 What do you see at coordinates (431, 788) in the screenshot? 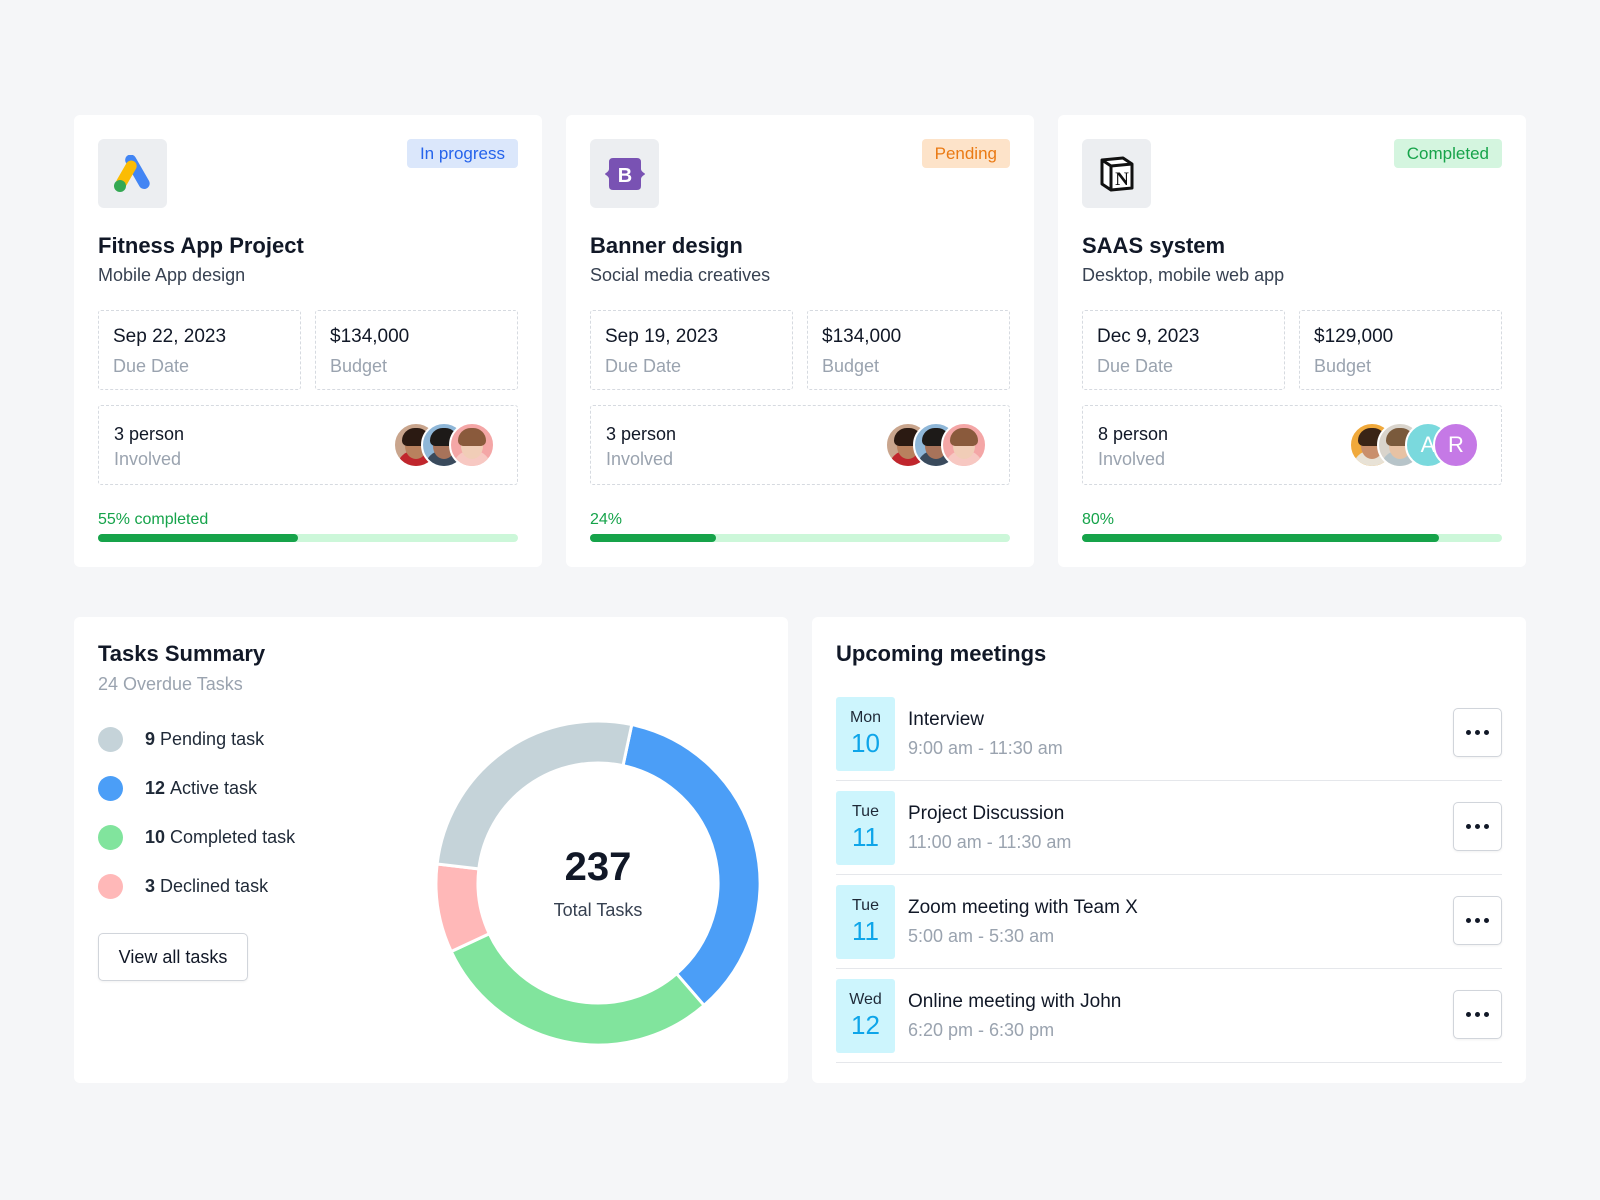
I see `legend-item-active: 12 Active task` at bounding box center [431, 788].